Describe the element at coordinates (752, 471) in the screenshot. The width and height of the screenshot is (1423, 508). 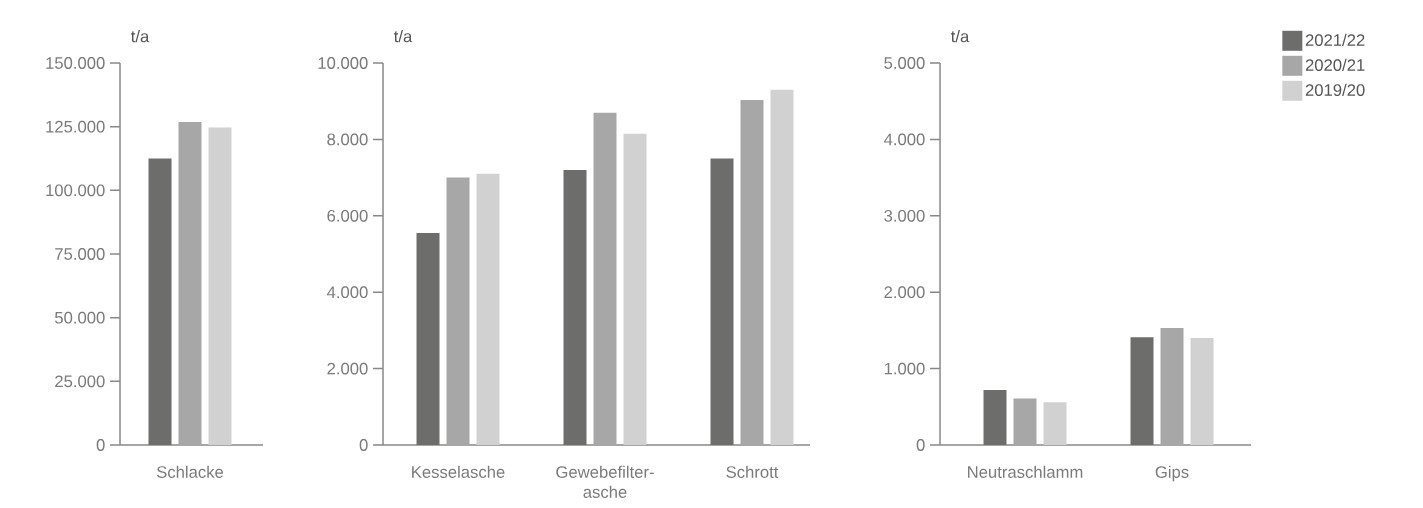
I see `x-tick-label: Schrott` at that location.